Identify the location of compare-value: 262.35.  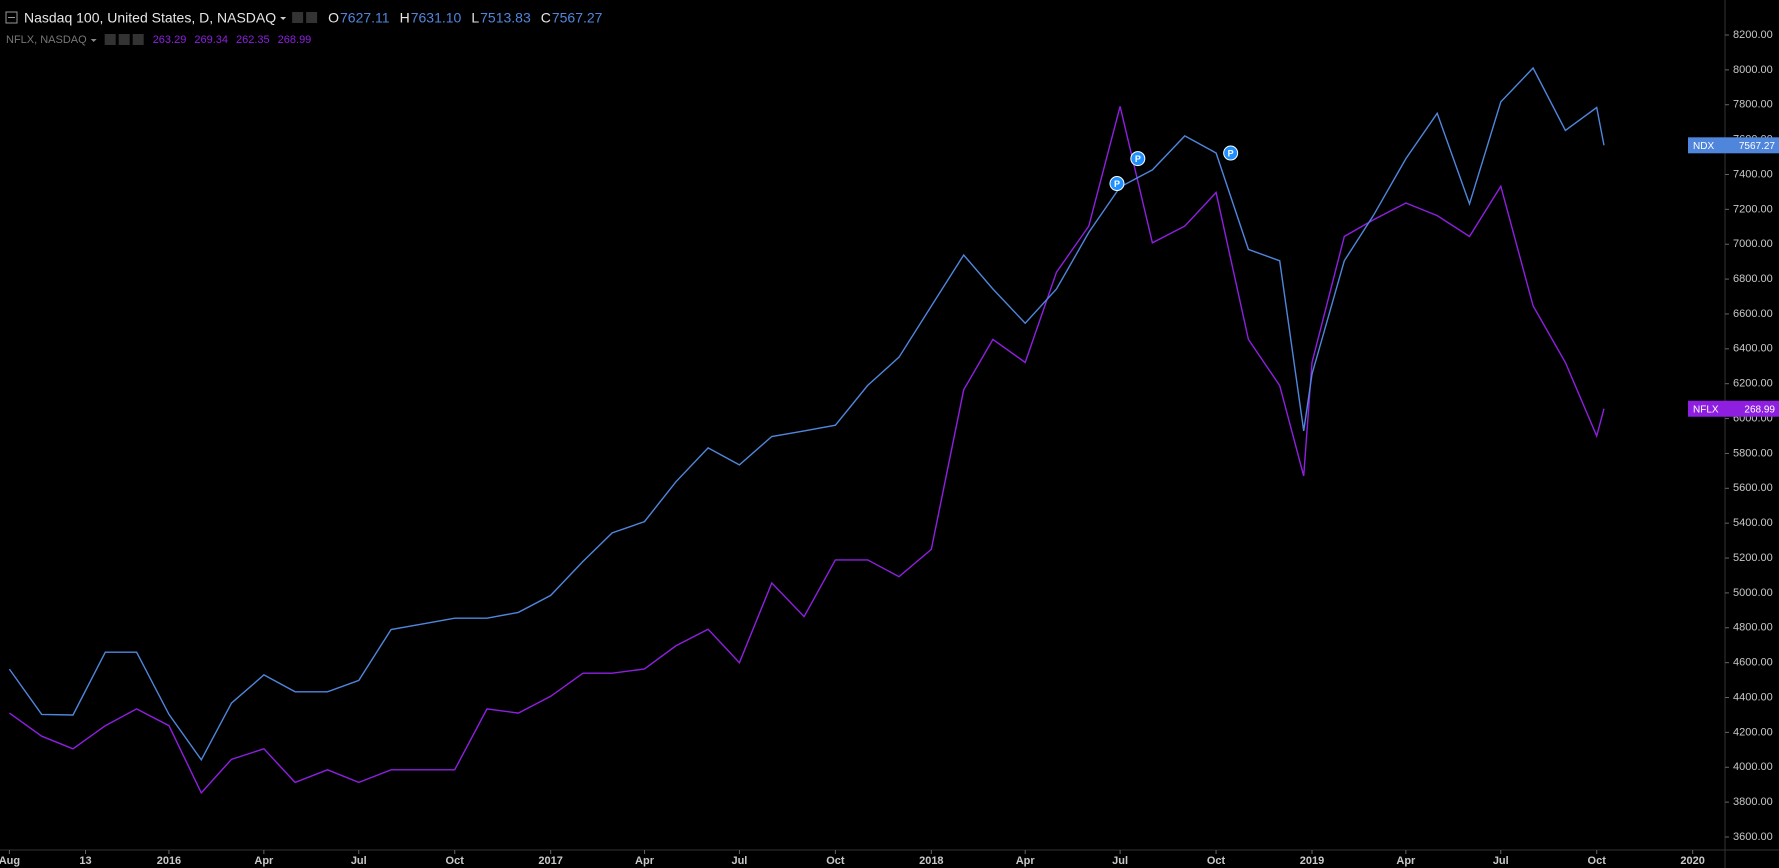
(253, 40).